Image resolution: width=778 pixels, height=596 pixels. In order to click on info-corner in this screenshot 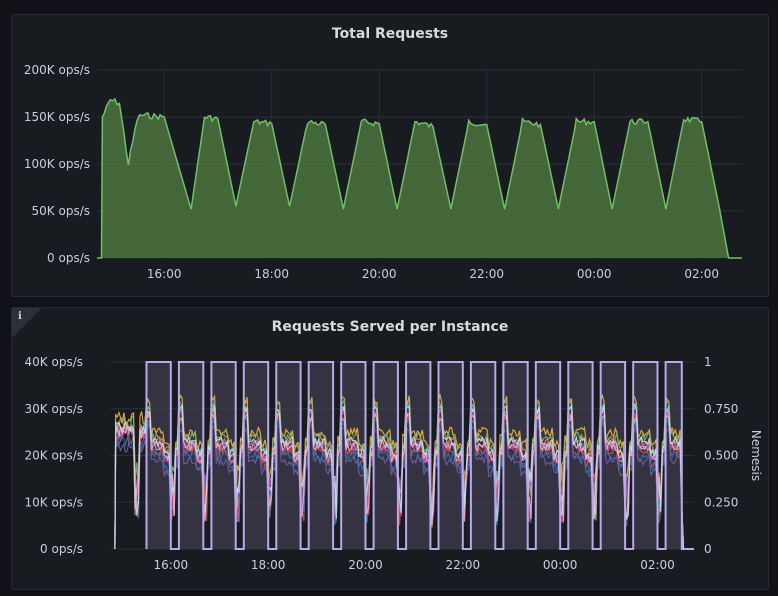, I will do `click(27, 323)`.